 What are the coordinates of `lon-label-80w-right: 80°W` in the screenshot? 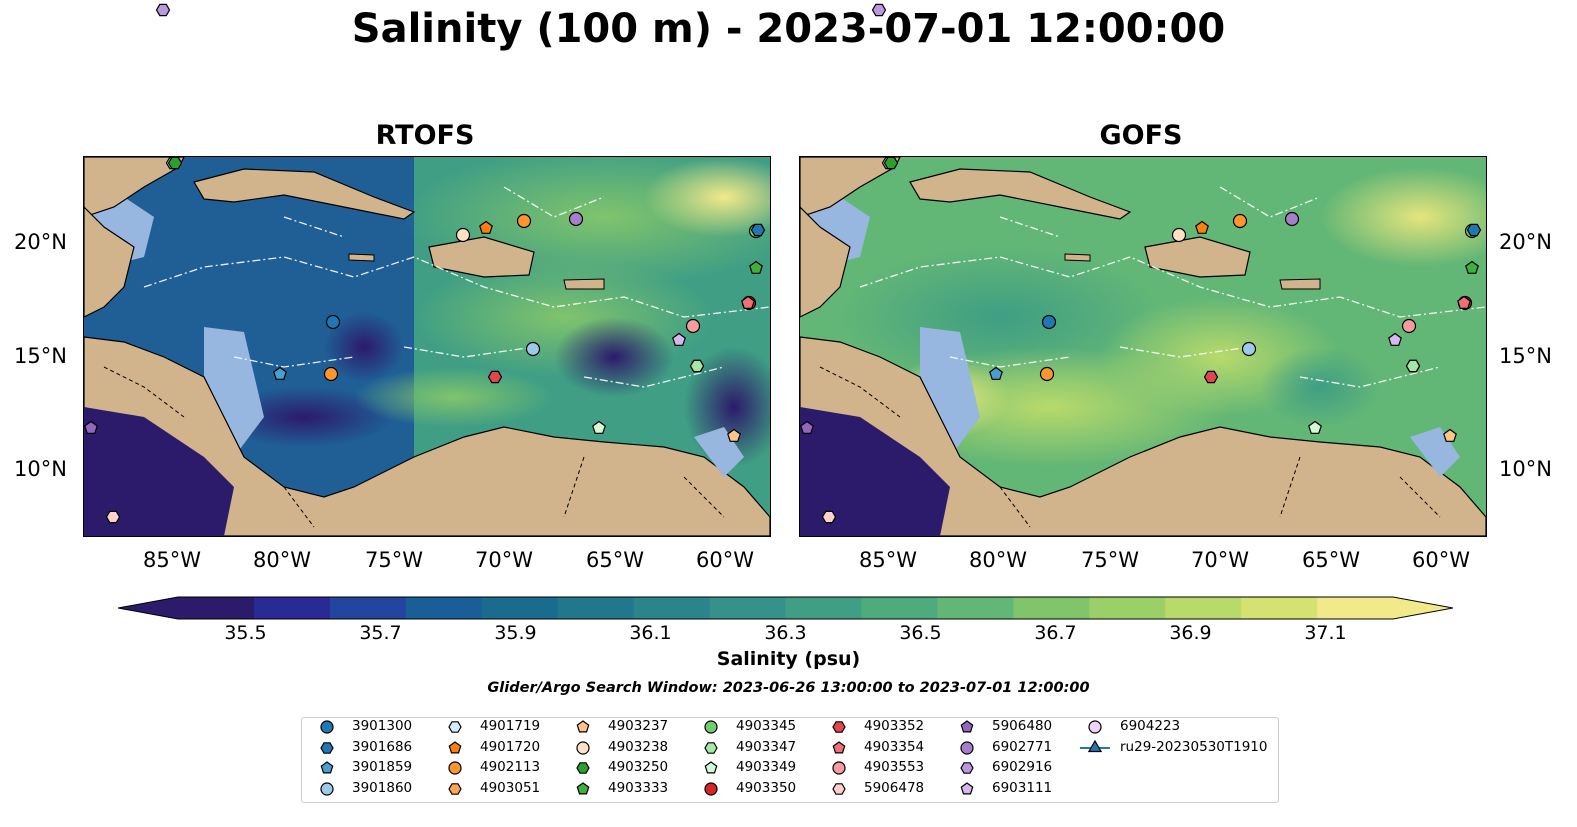 It's located at (998, 560).